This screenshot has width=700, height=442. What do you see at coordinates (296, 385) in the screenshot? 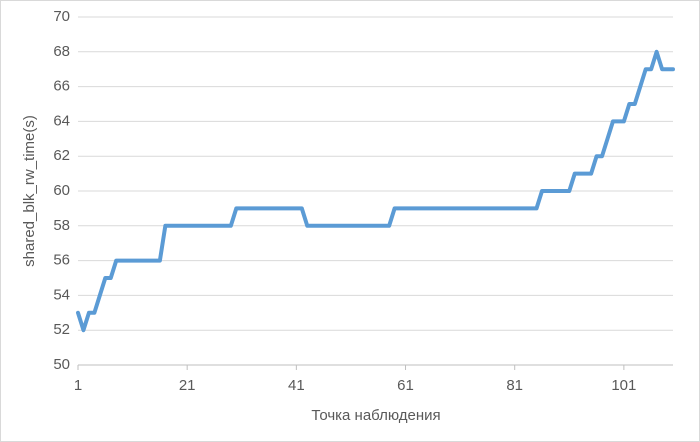
I see `x-tick-label: 41` at bounding box center [296, 385].